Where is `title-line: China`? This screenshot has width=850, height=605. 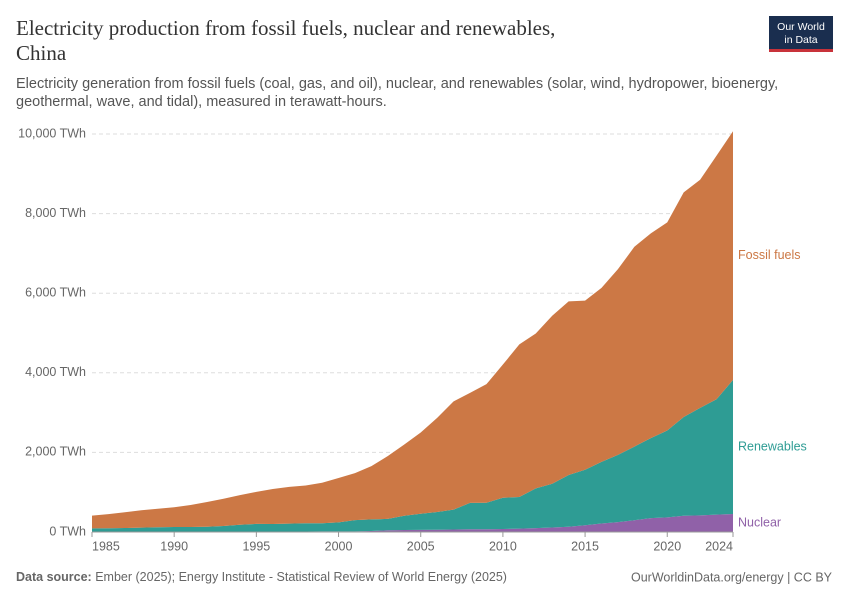
title-line: China is located at coordinates (41, 53).